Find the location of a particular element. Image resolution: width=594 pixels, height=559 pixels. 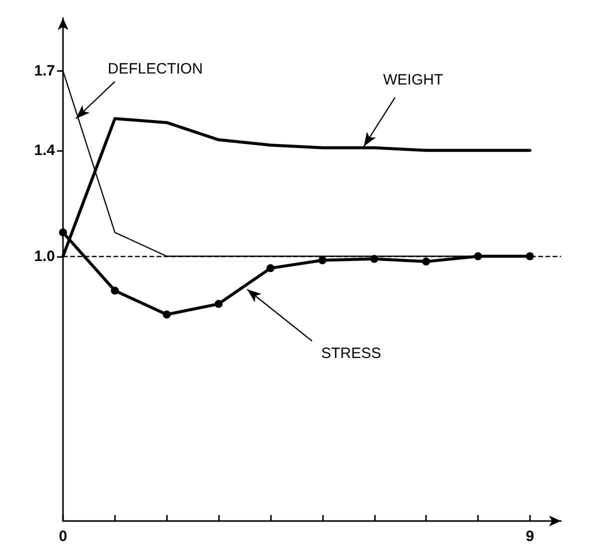

x-tick-label: 0 is located at coordinates (63, 536).